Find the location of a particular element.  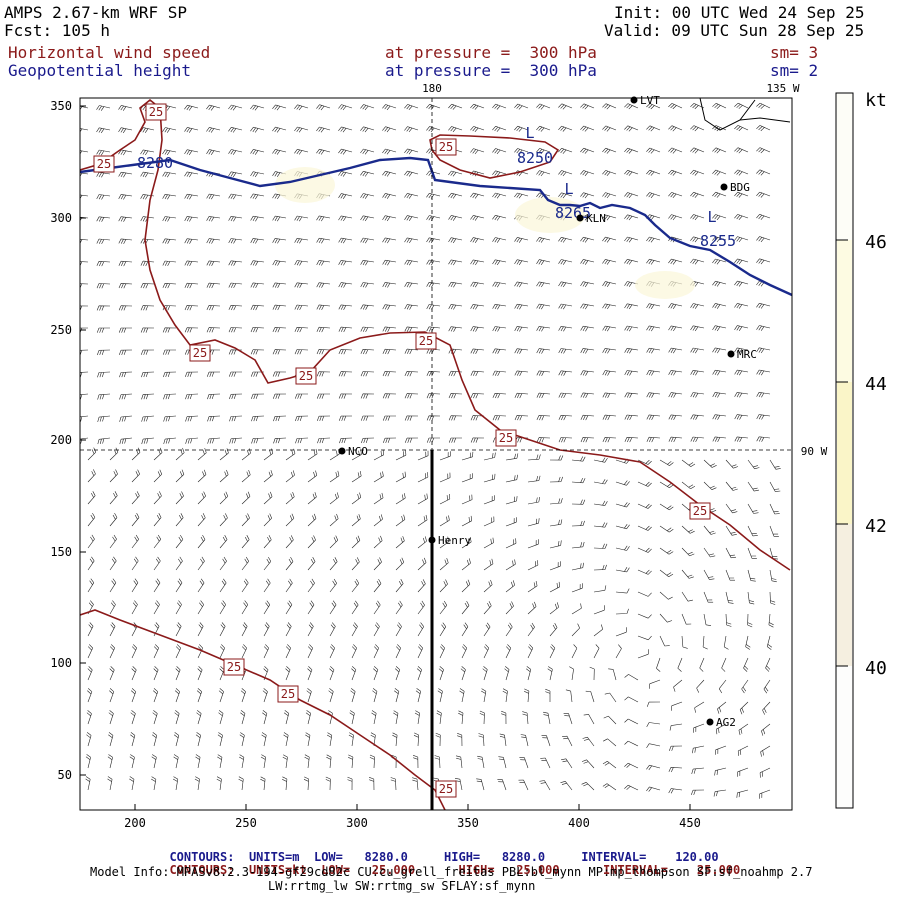

valid-time: Valid: 09 UTC Sun 28 Sep 25 is located at coordinates (734, 30).